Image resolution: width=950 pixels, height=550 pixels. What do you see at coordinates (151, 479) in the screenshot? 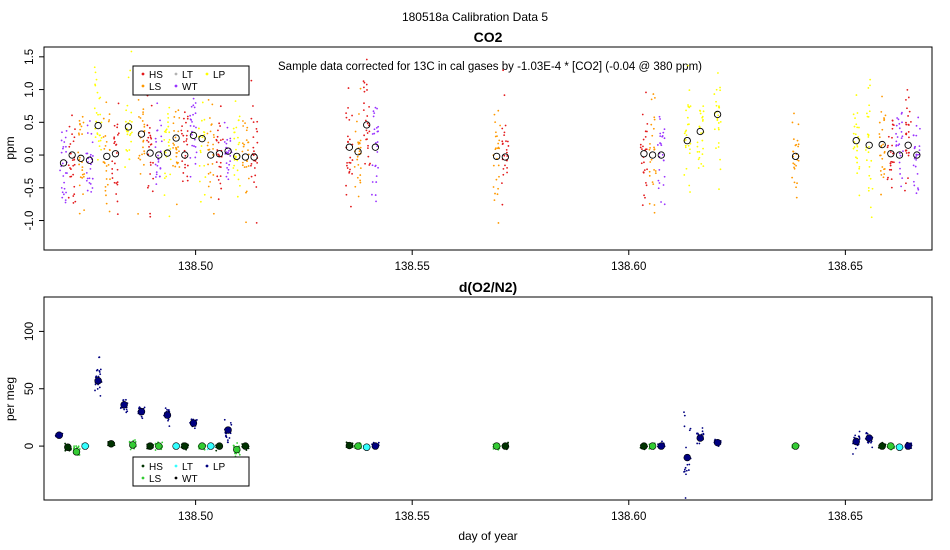
I see `legend-item-ls: LS` at bounding box center [151, 479].